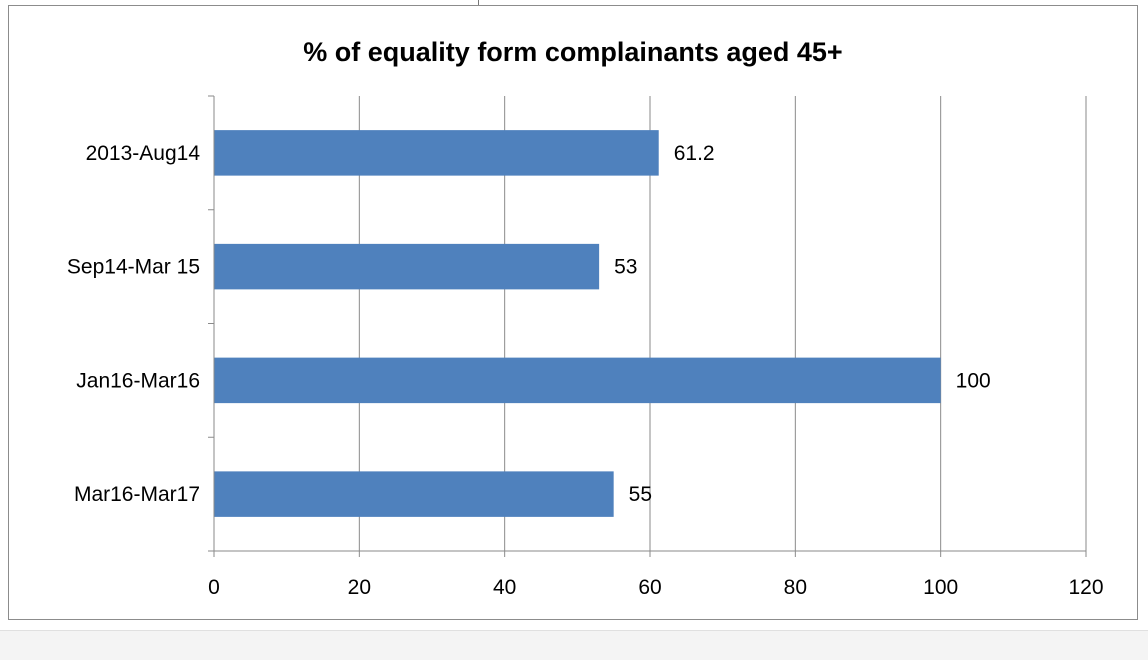 The height and width of the screenshot is (660, 1148). I want to click on chart-title: % of equality form complainants aged 45+, so click(572, 52).